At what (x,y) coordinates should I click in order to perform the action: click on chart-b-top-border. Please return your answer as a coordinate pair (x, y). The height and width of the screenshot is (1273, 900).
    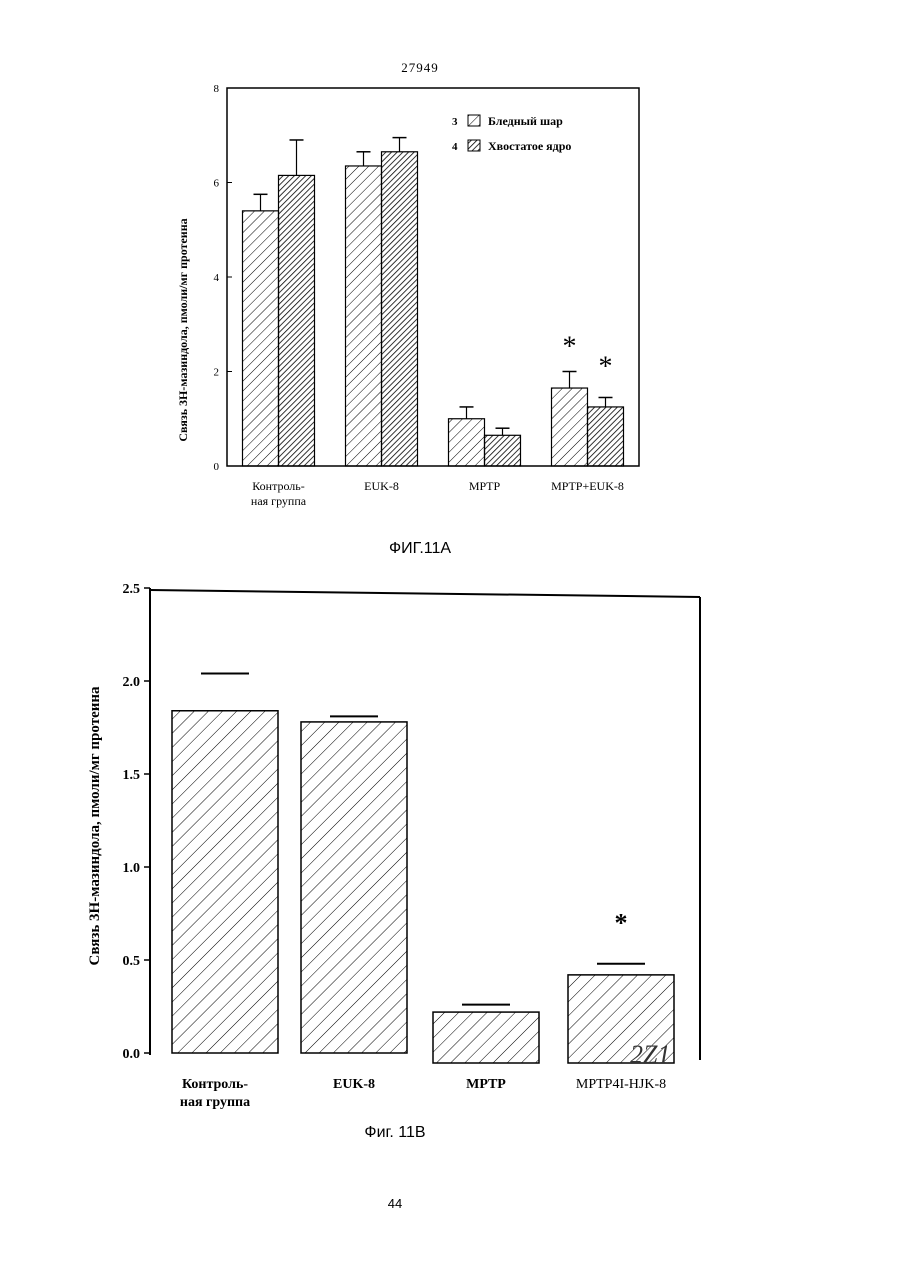
    Looking at the image, I should click on (425, 593).